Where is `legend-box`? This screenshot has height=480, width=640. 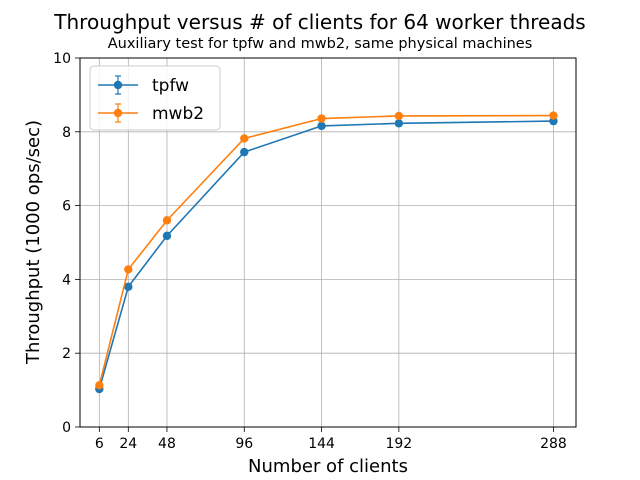
legend-box is located at coordinates (155, 98).